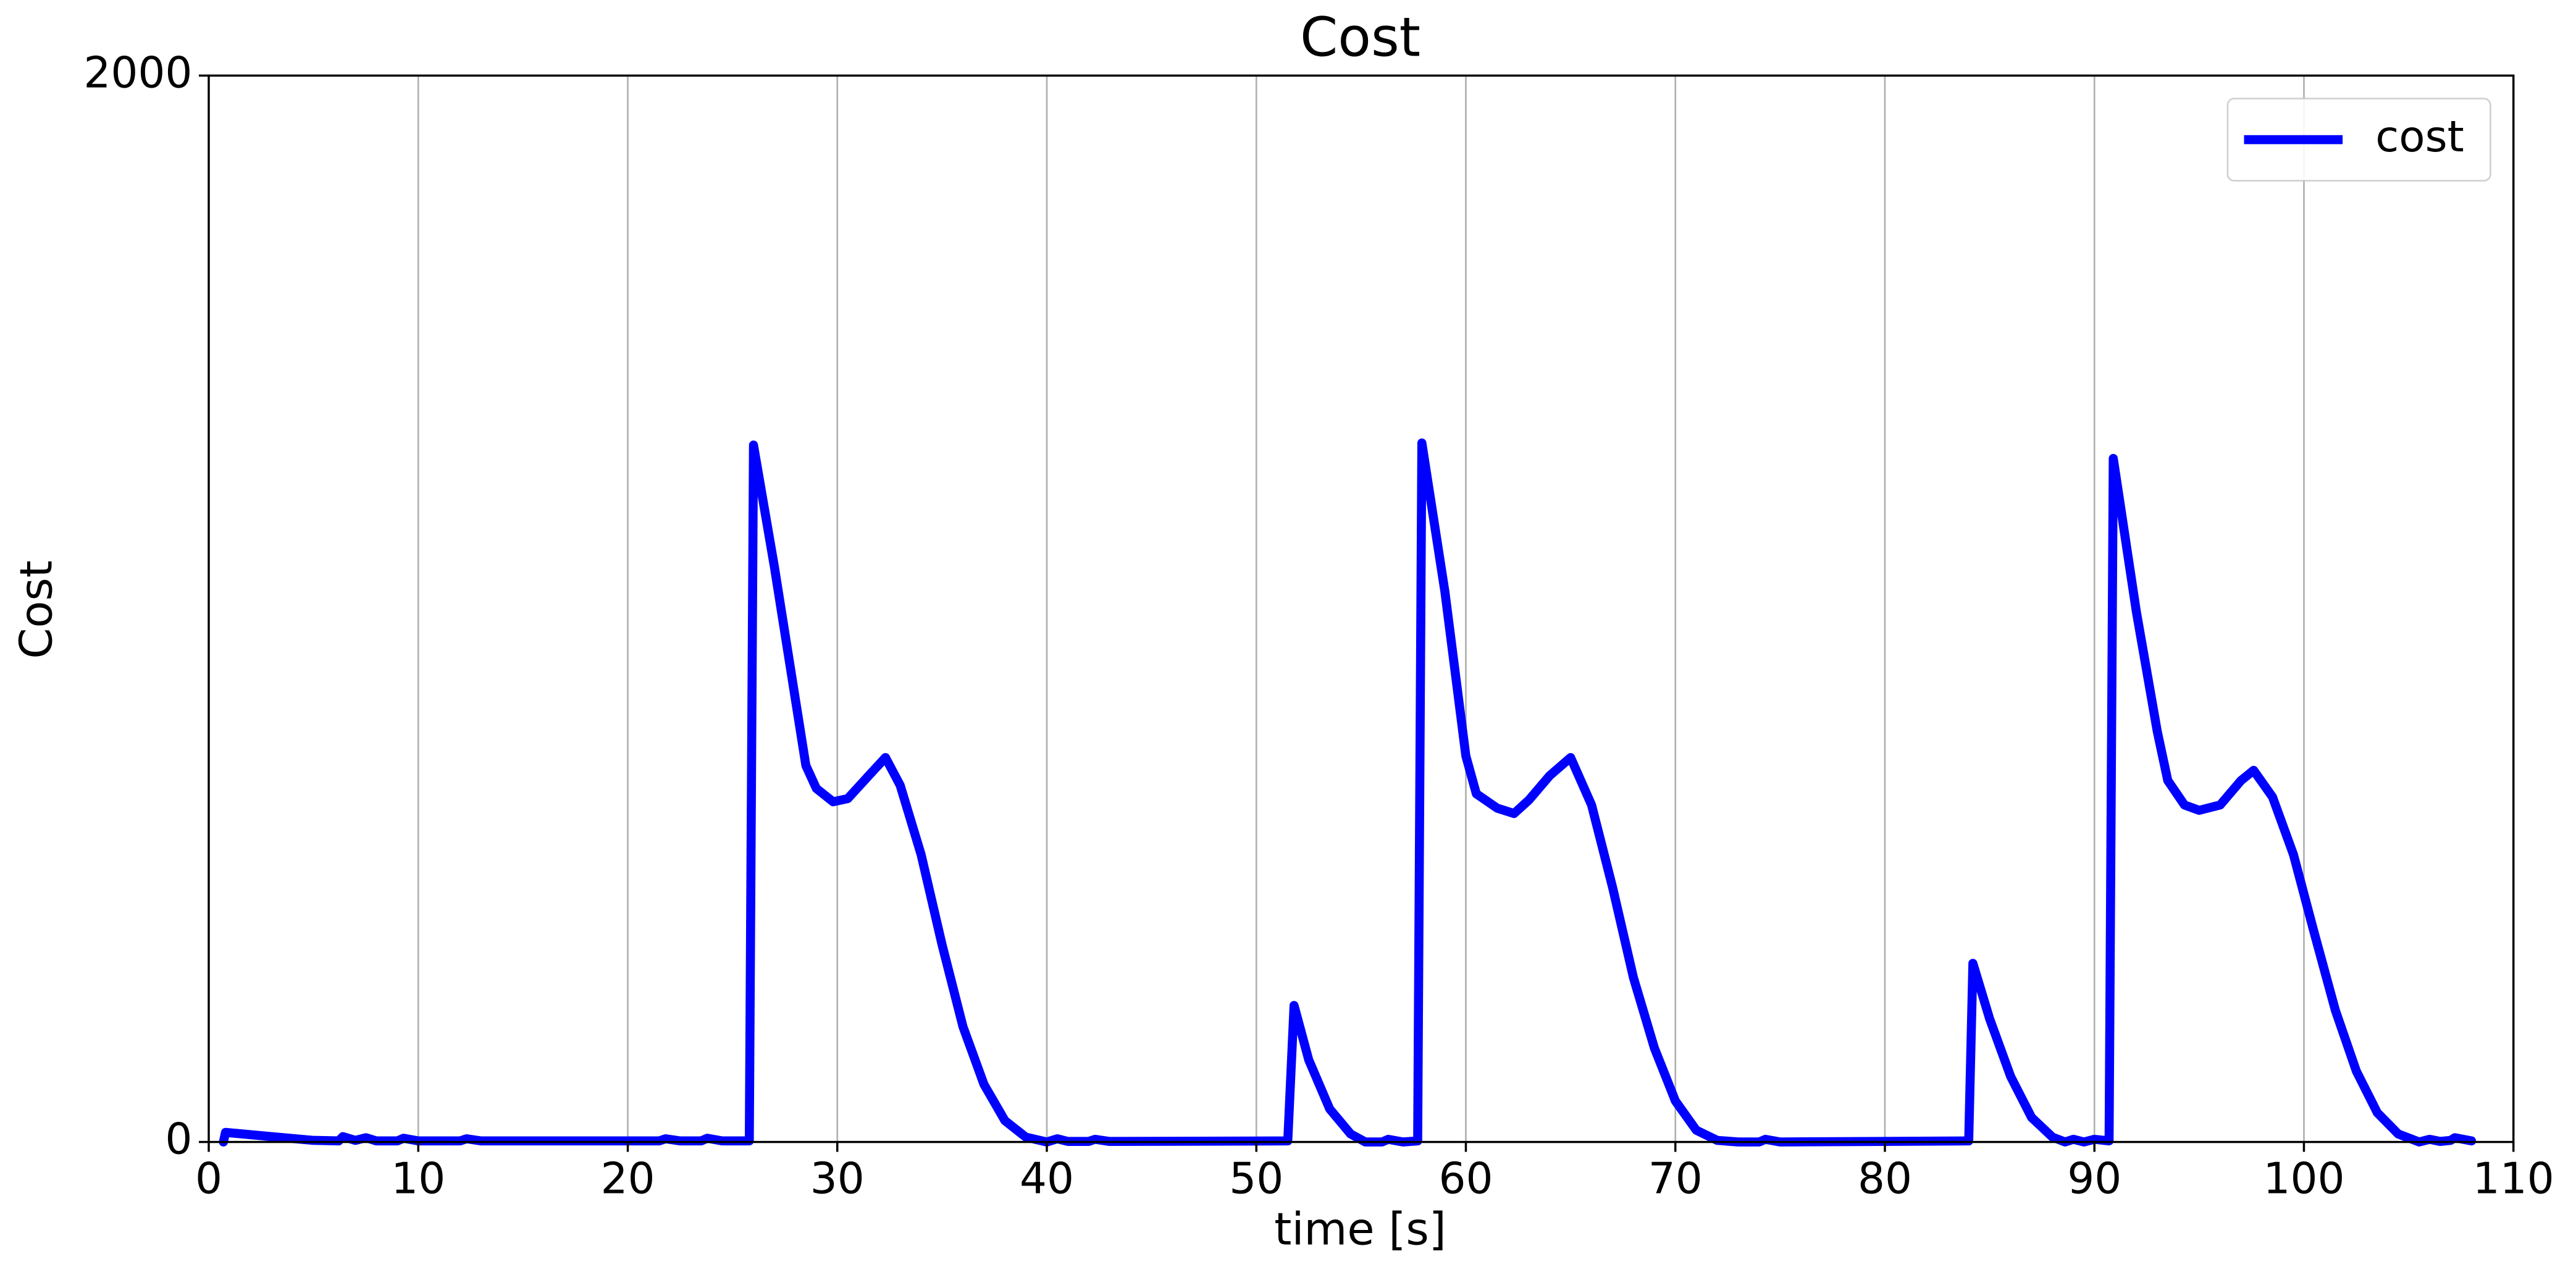 The image size is (2576, 1280). What do you see at coordinates (1675, 1178) in the screenshot?
I see `x-tick-label: 70` at bounding box center [1675, 1178].